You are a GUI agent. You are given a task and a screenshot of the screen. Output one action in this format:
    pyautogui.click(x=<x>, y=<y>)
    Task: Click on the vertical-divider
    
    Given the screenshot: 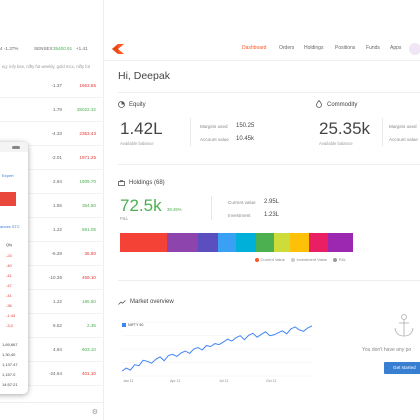 What is the action you would take?
    pyautogui.click(x=382, y=132)
    